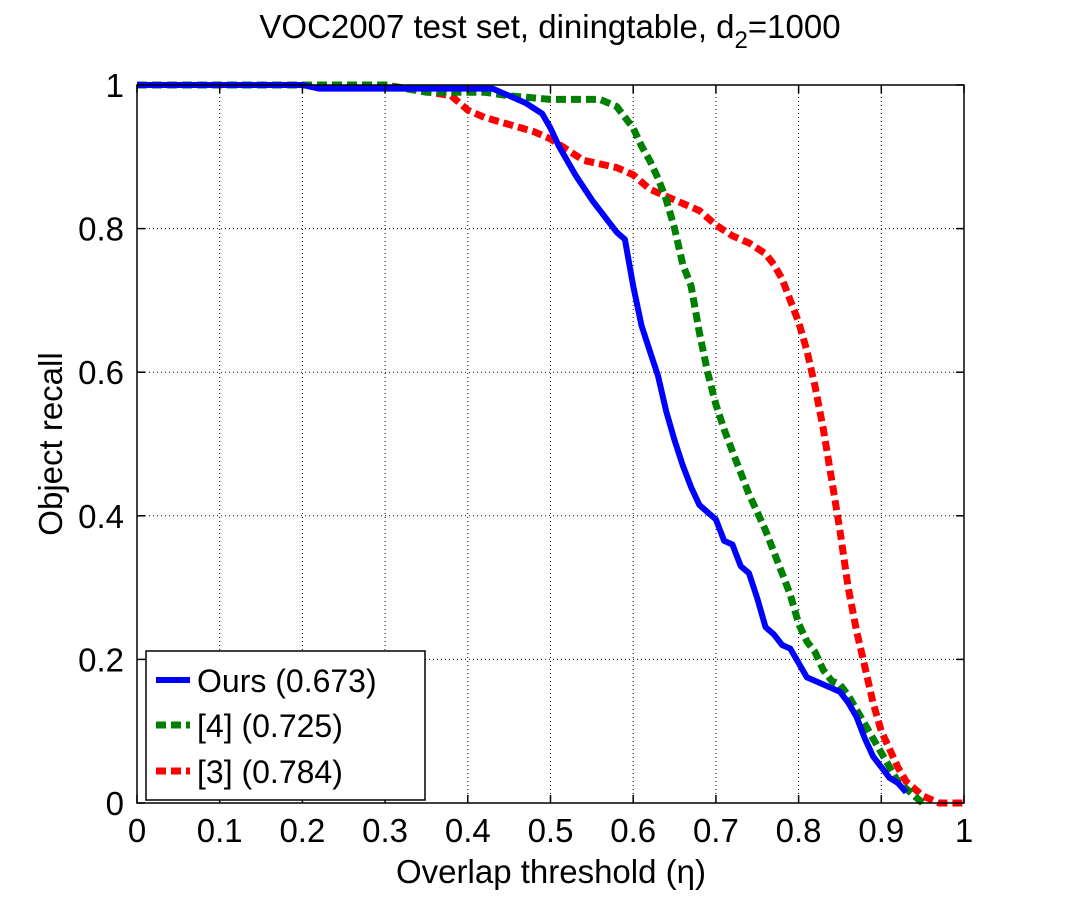  What do you see at coordinates (50, 443) in the screenshot?
I see `y-axis-label: Object recall` at bounding box center [50, 443].